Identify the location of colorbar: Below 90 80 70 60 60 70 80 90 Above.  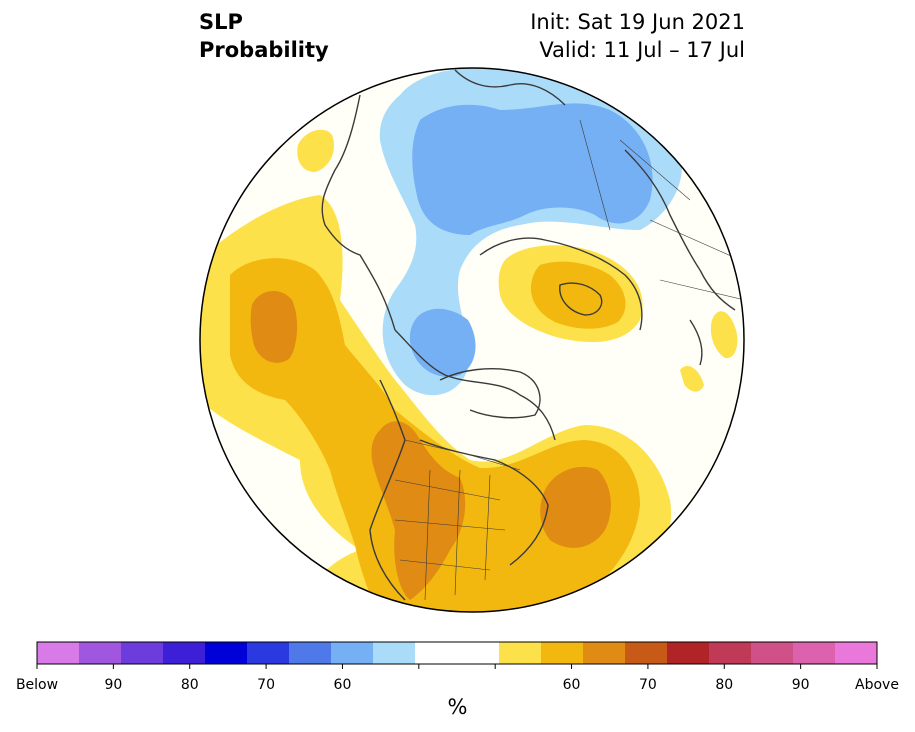
(457, 666).